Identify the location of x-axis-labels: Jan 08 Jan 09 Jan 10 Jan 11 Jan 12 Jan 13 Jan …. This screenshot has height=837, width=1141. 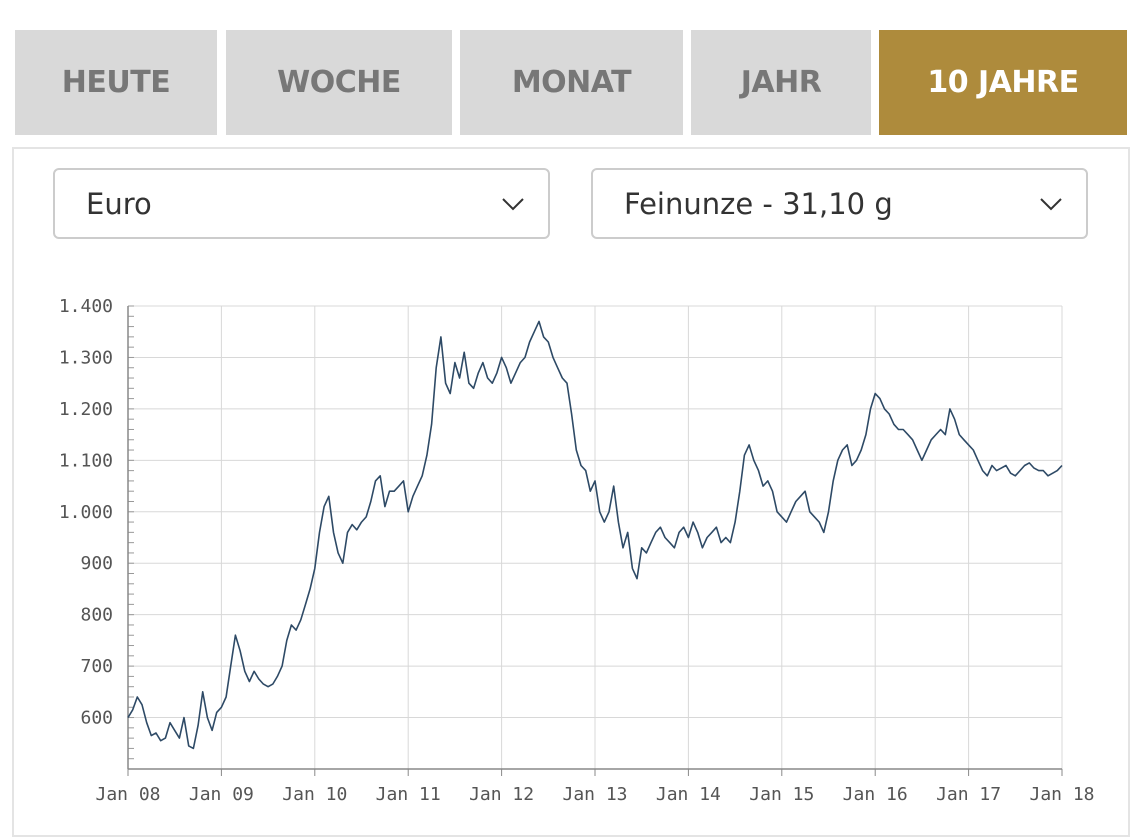
(594, 794).